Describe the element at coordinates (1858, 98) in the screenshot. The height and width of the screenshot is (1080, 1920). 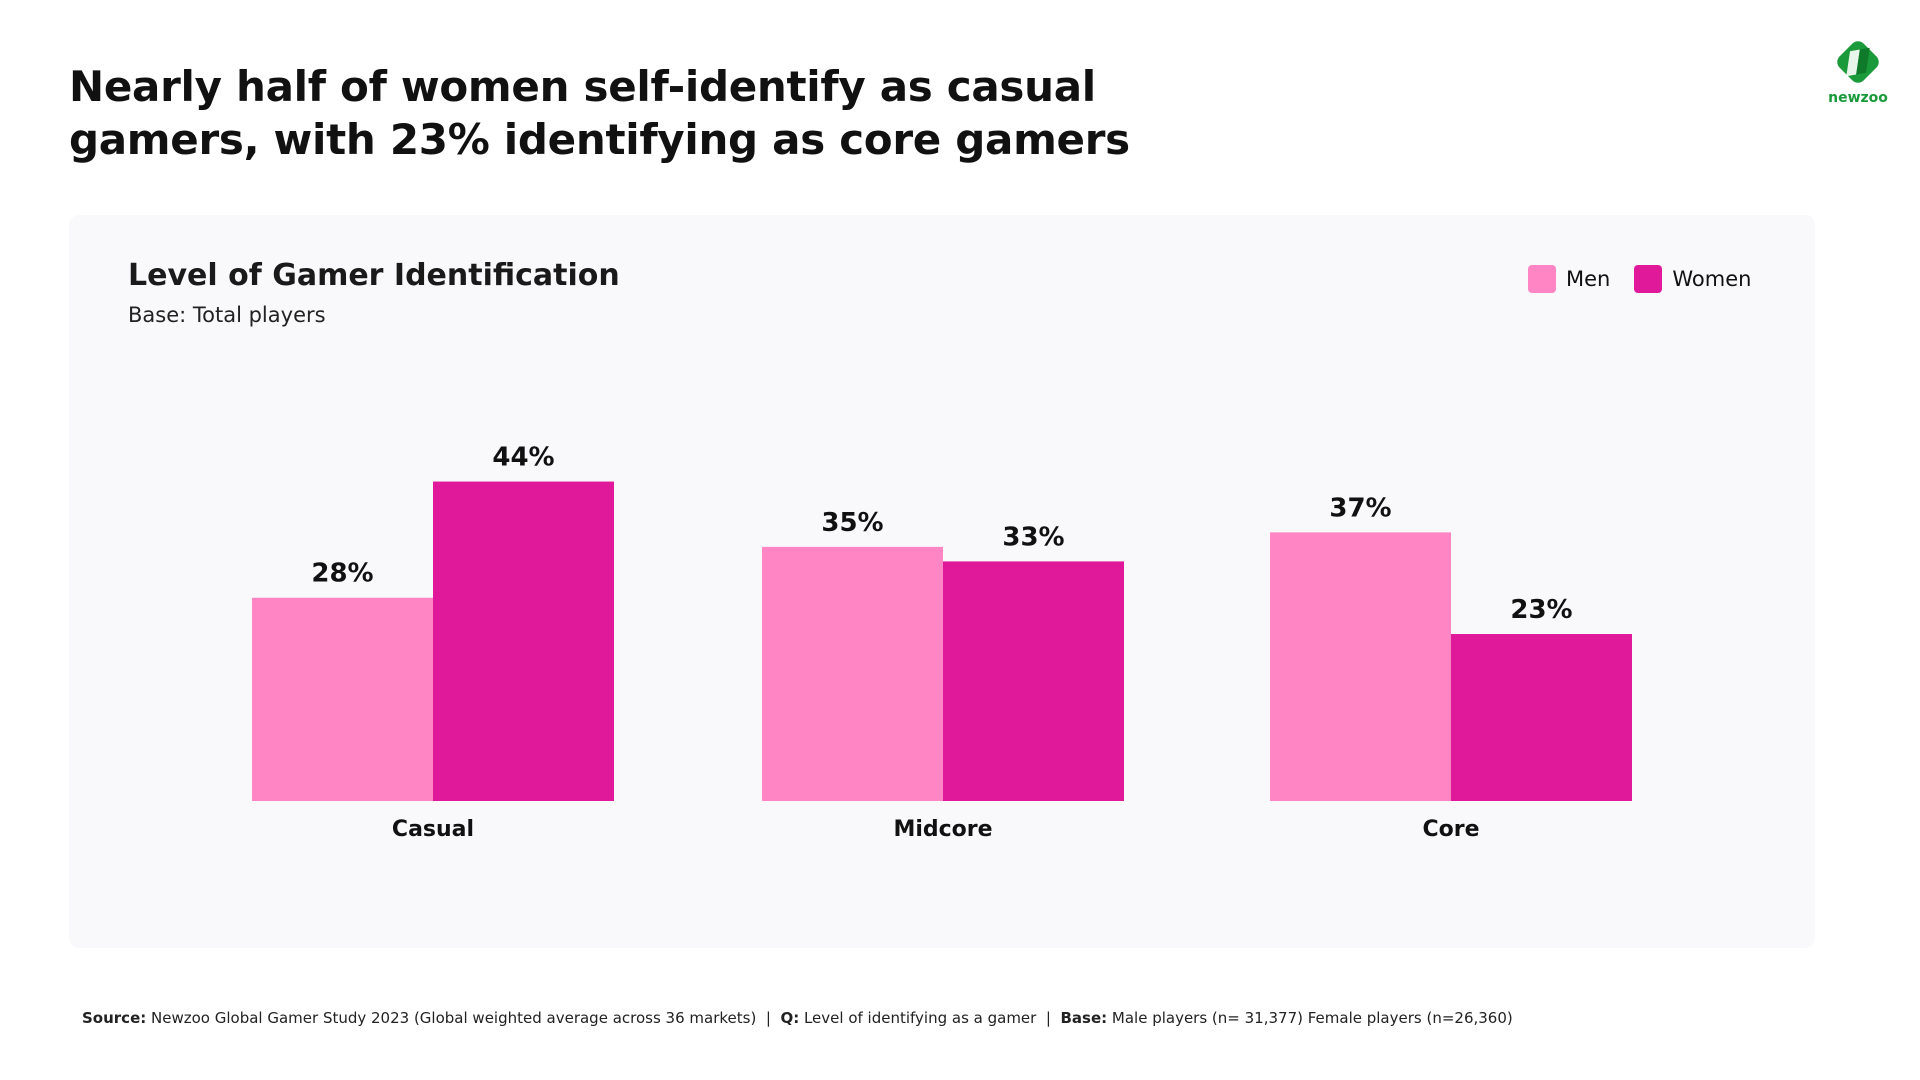
I see `logo-text: newzoo` at that location.